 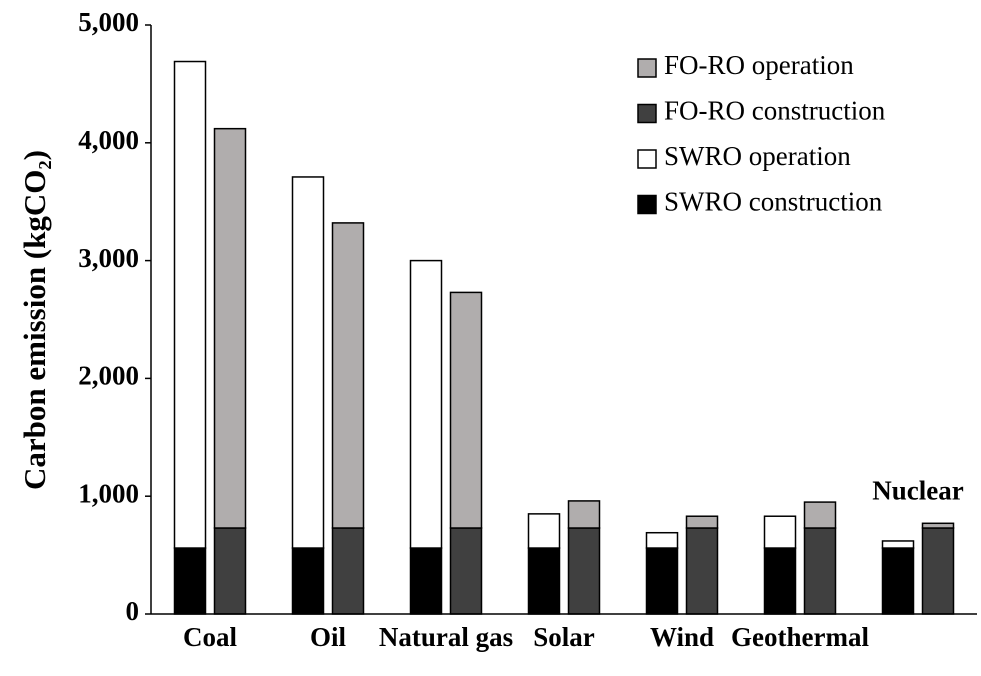 What do you see at coordinates (917, 490) in the screenshot?
I see `x-tick-label: Nuclear` at bounding box center [917, 490].